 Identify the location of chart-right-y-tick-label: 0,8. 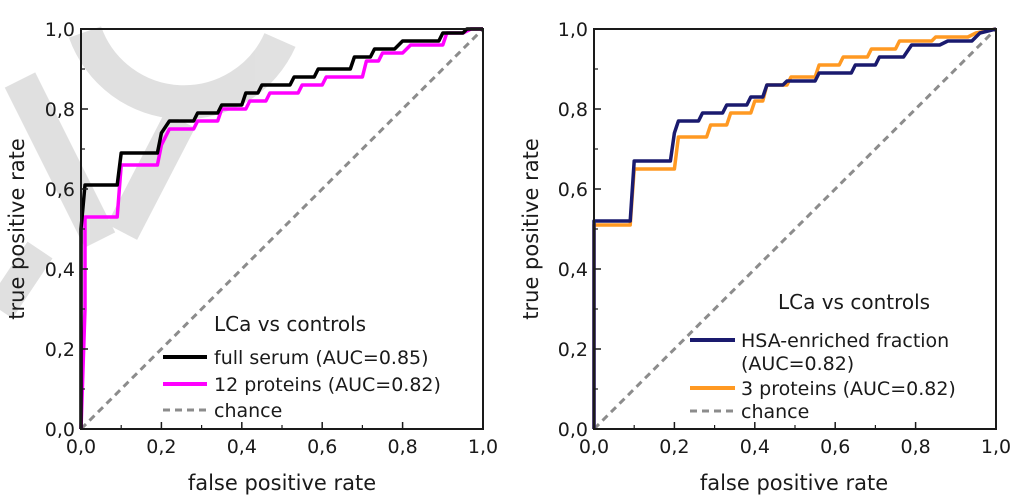
(573, 110).